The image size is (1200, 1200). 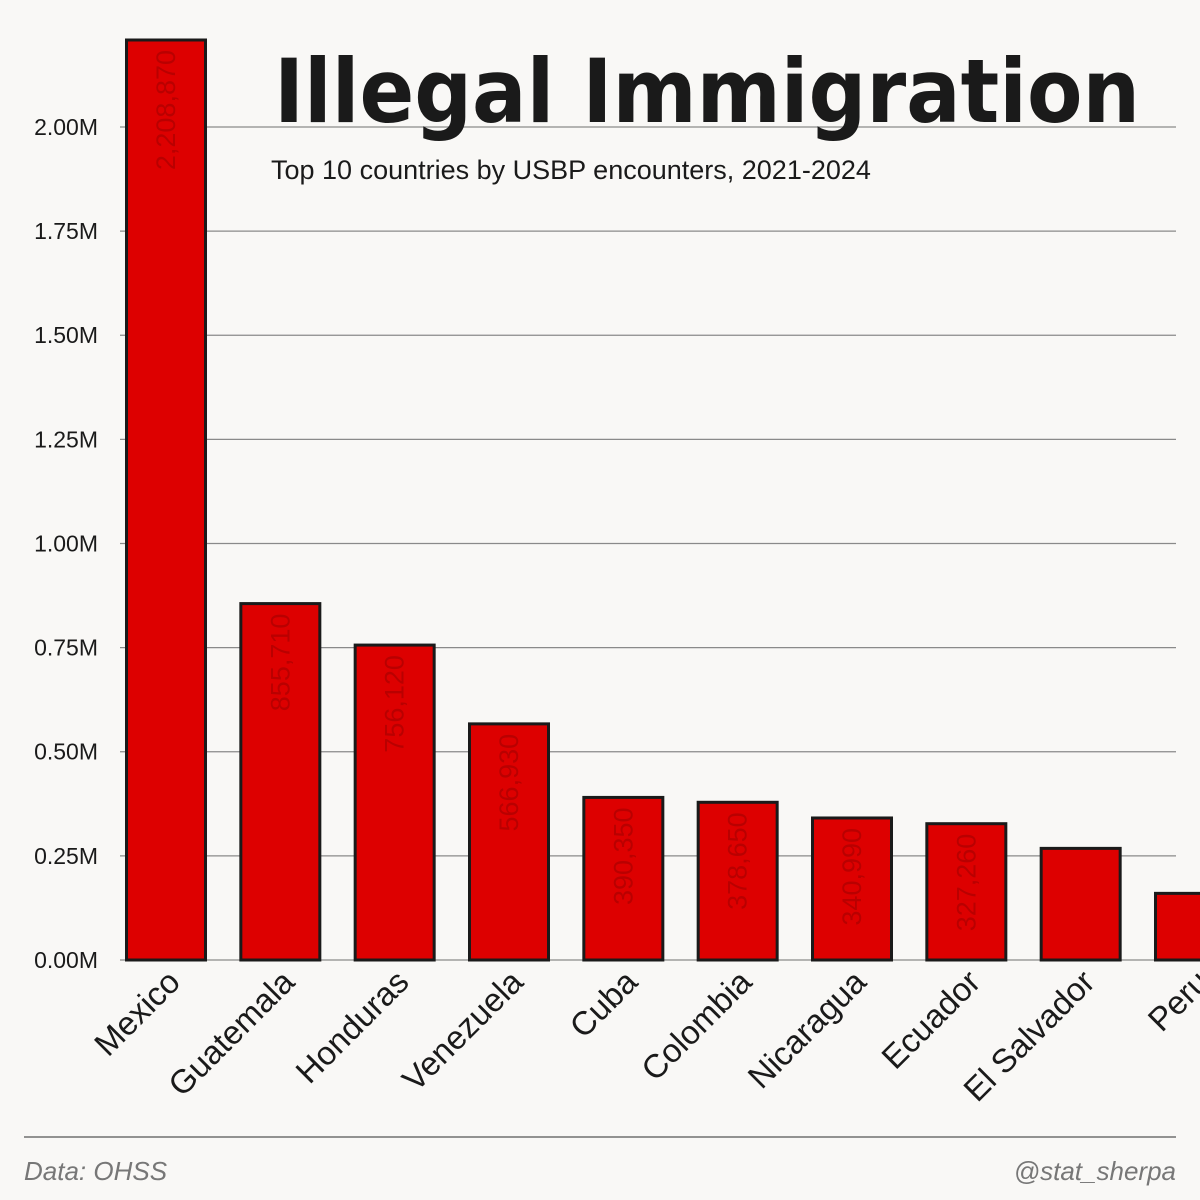 What do you see at coordinates (966, 883) in the screenshot?
I see `value-label-ecuador: 327,260` at bounding box center [966, 883].